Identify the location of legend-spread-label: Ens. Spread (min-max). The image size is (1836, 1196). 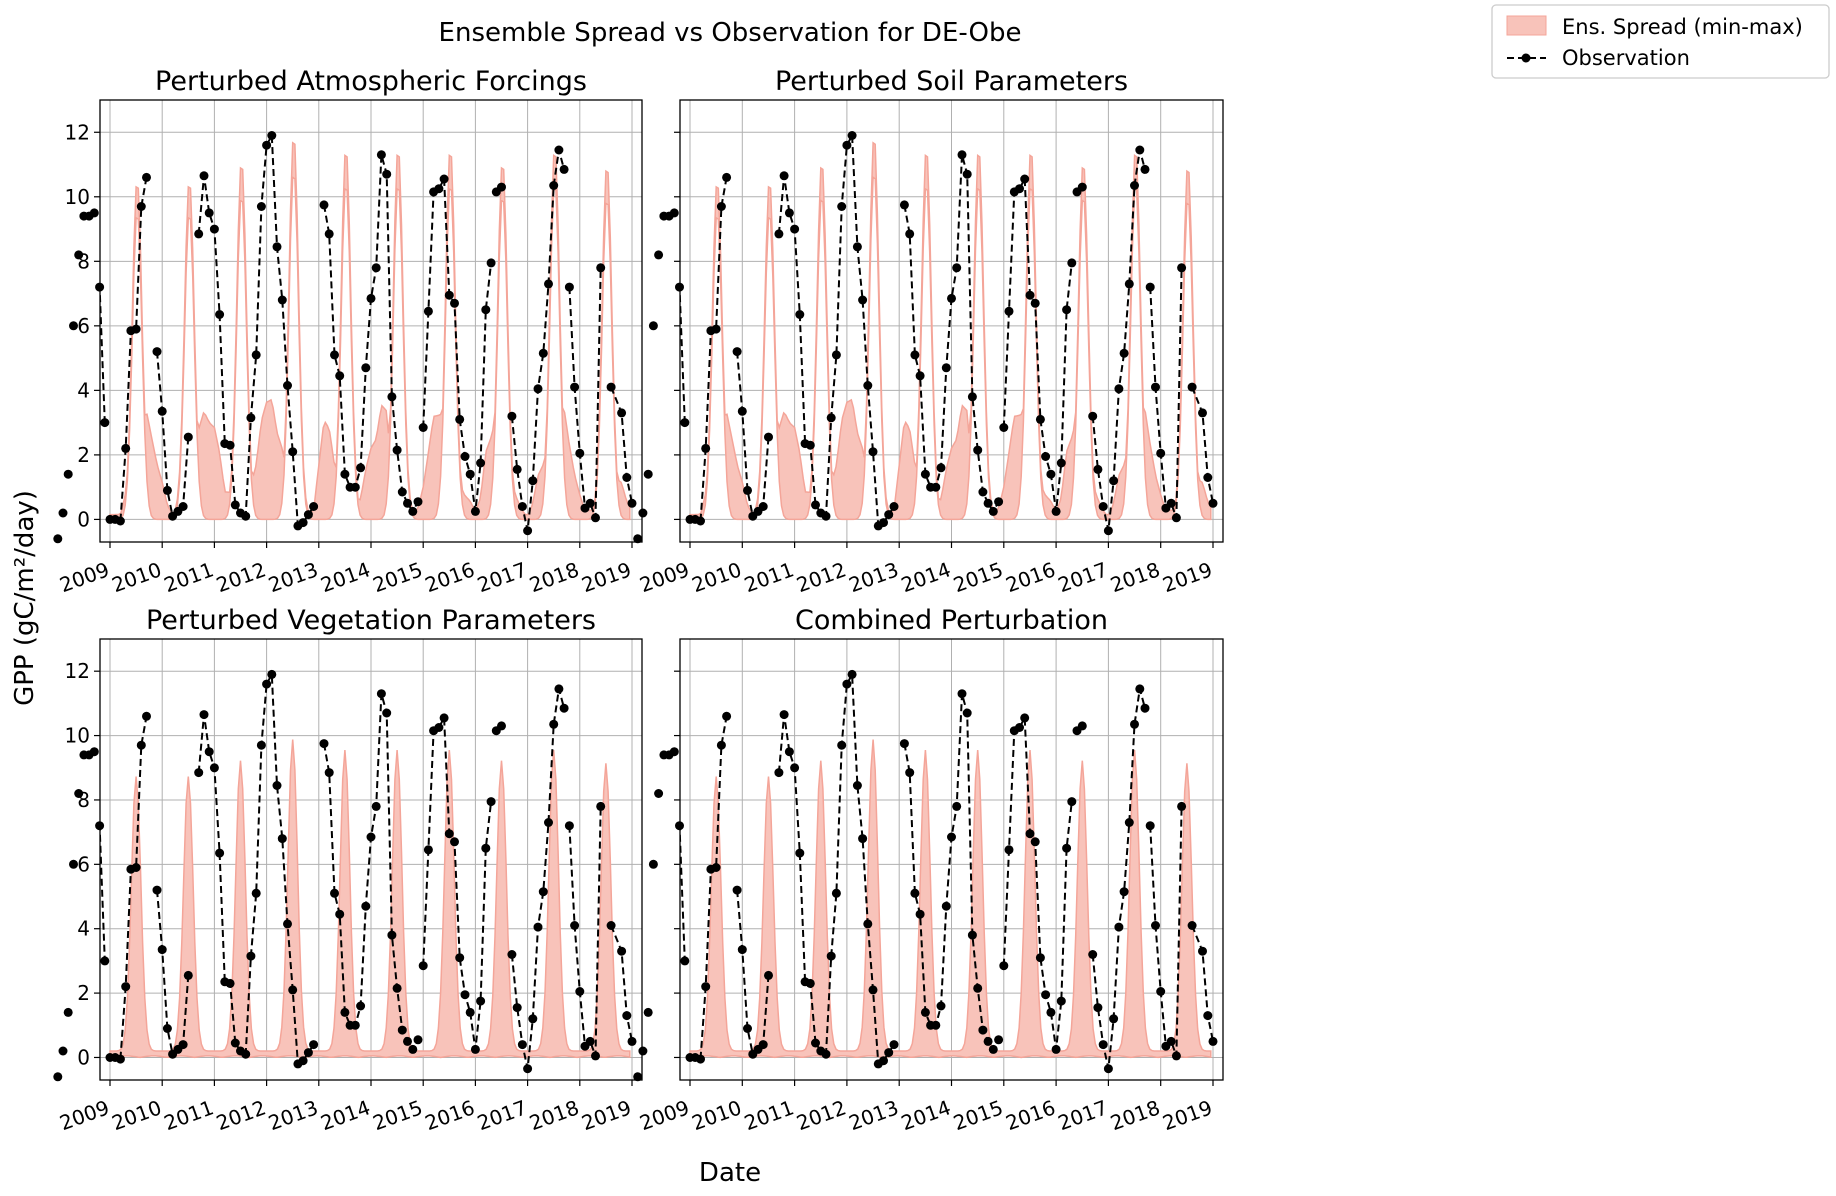
(1682, 27).